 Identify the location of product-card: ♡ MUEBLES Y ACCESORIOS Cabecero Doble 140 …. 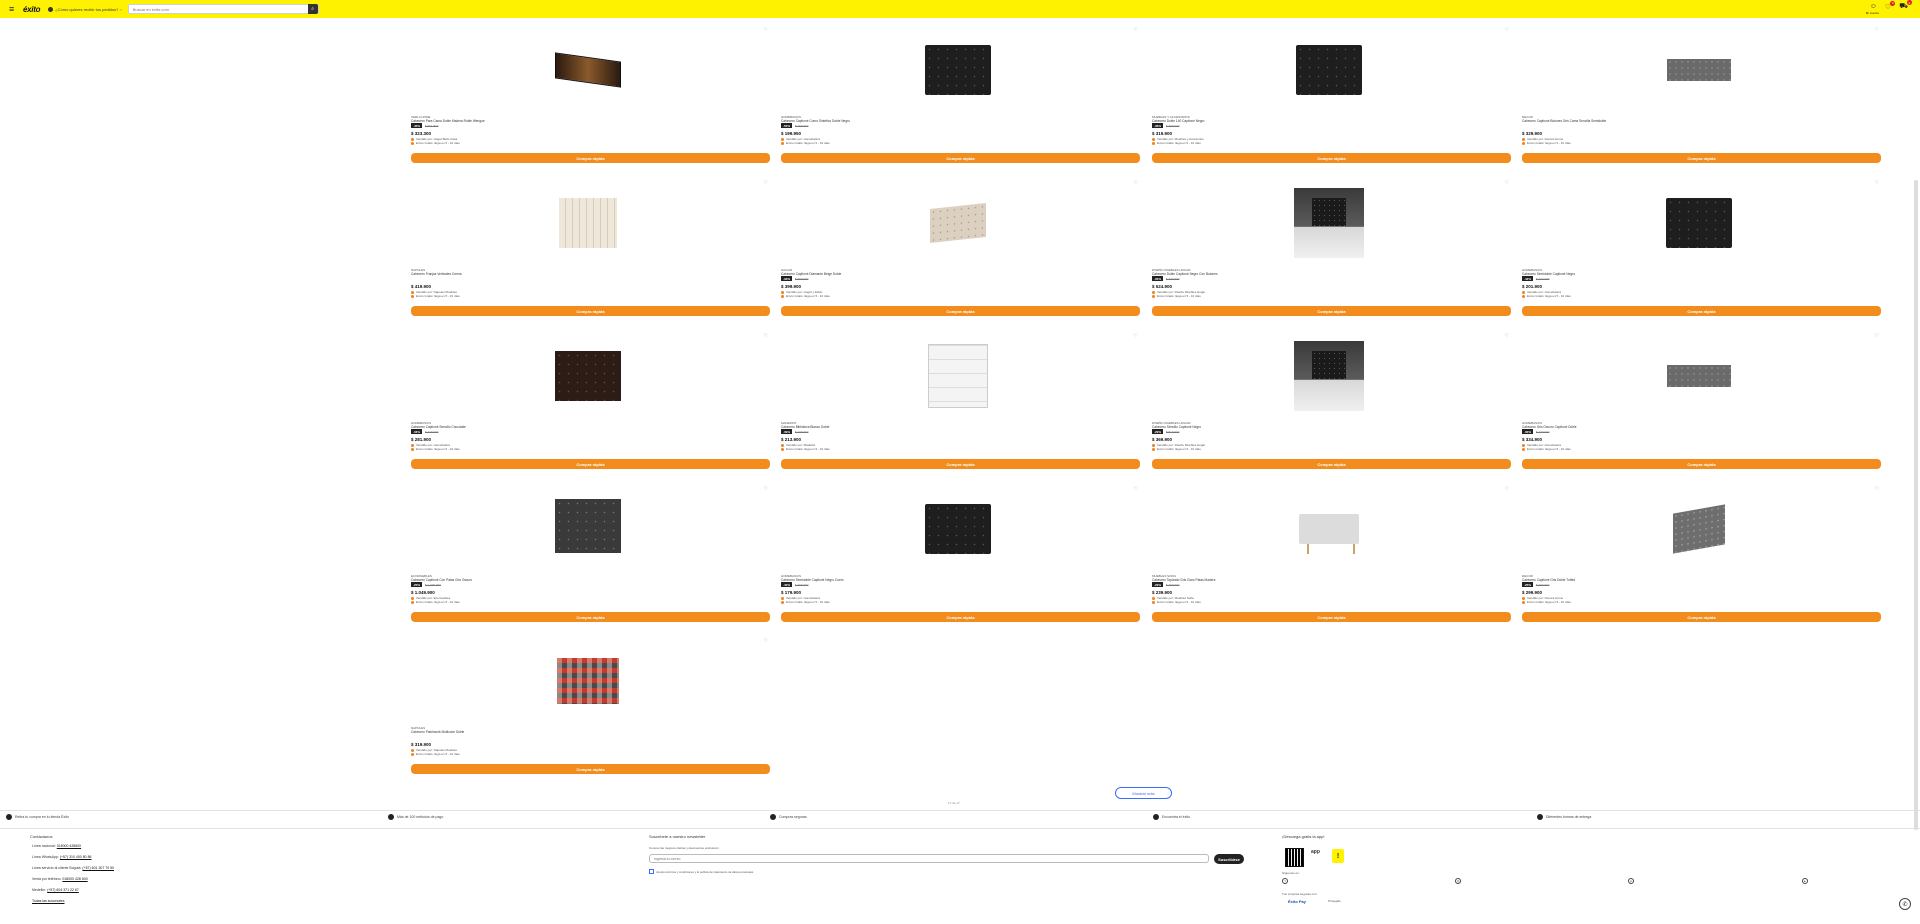
(1331, 99).